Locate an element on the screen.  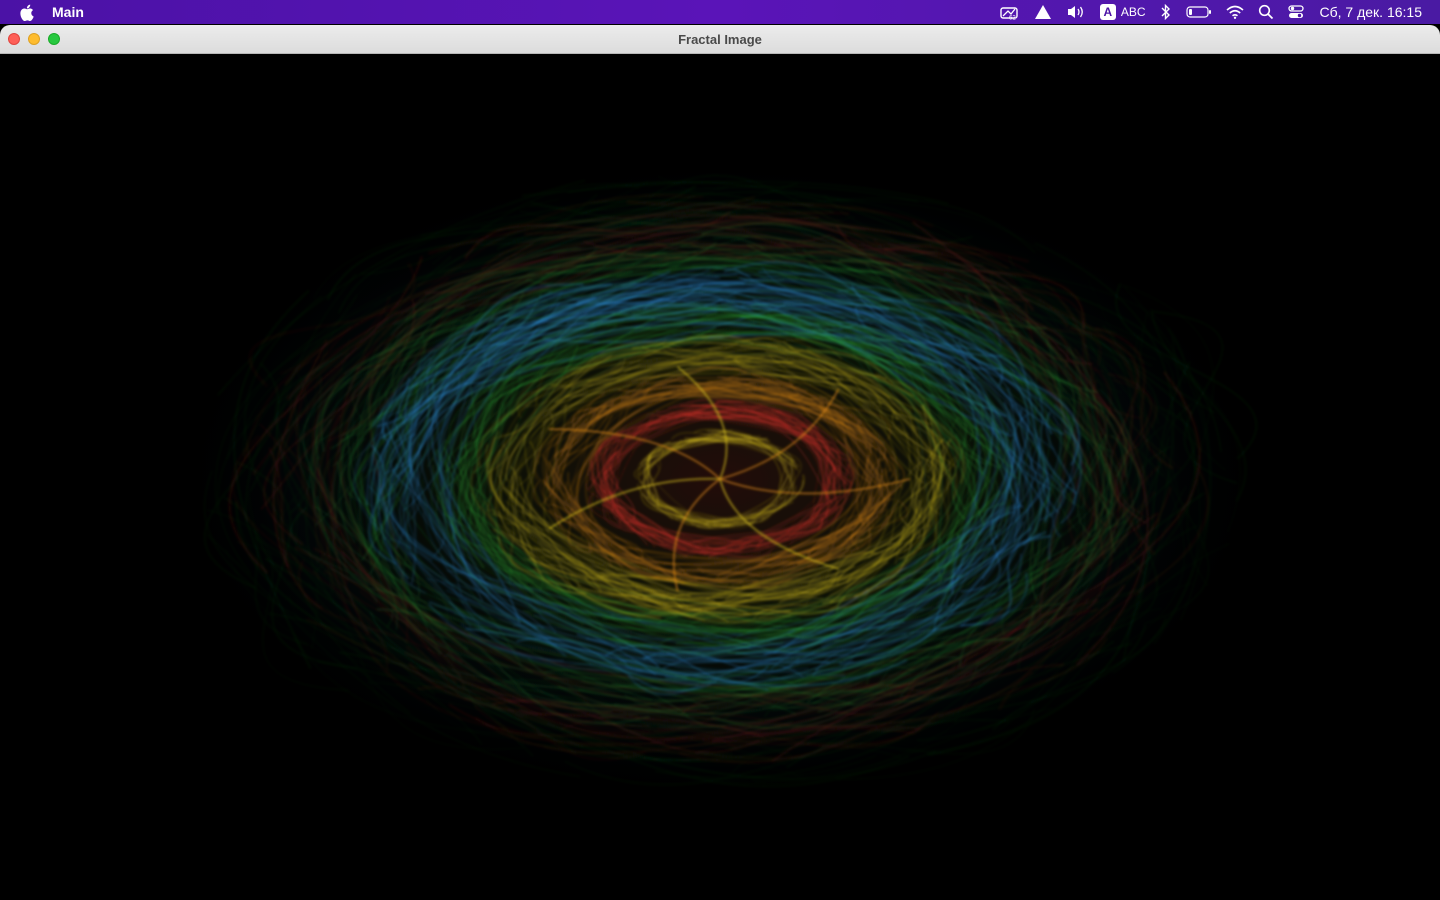
bluetooth-icon is located at coordinates (1166, 12).